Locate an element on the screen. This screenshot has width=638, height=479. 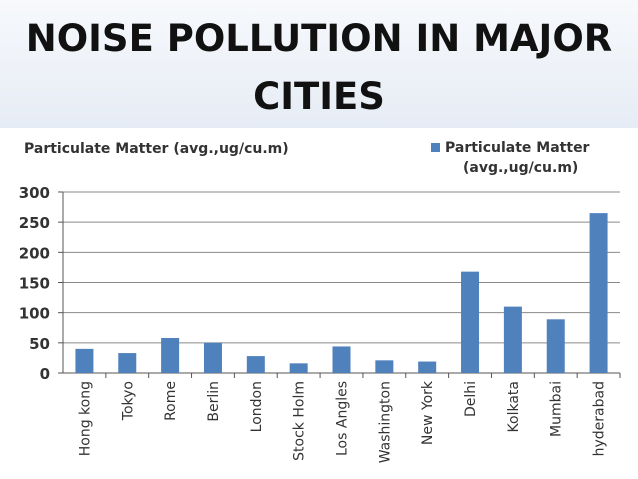
x-tick-label: New York is located at coordinates (428, 412).